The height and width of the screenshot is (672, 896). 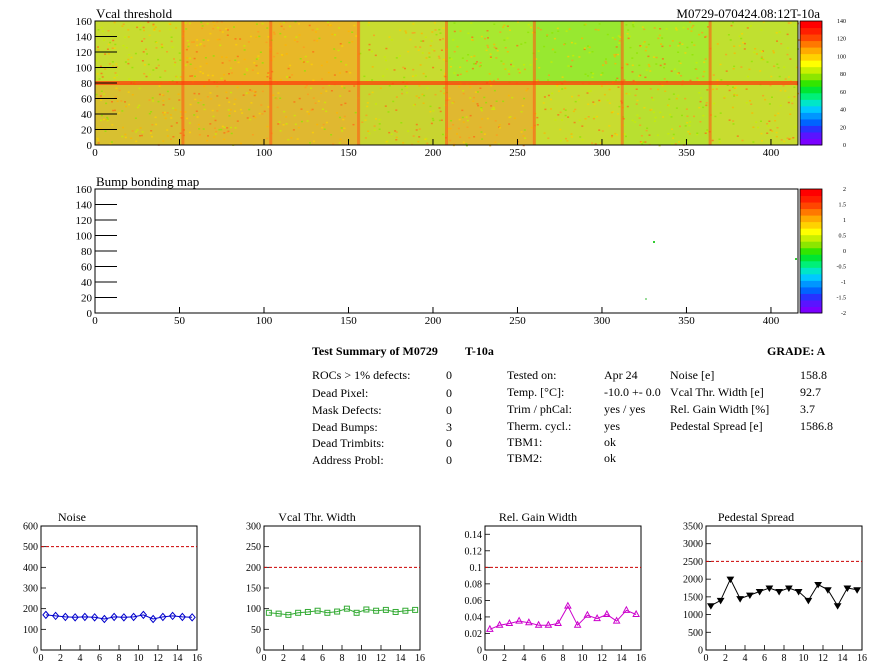 What do you see at coordinates (693, 562) in the screenshot?
I see `y-tick-label: 2500` at bounding box center [693, 562].